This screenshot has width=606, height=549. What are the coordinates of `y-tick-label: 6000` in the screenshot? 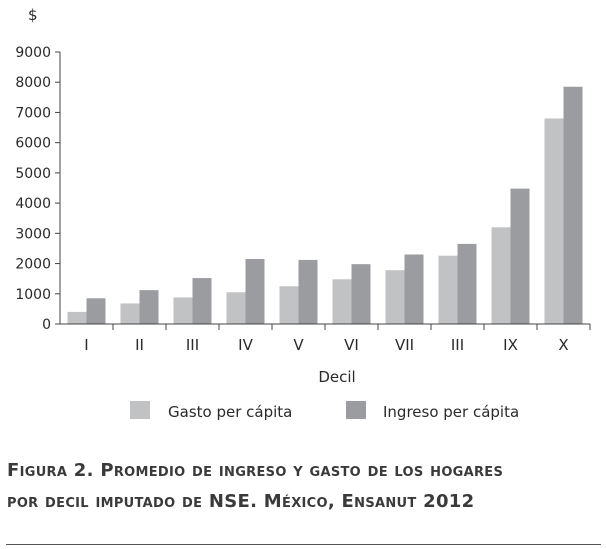 It's located at (33, 144).